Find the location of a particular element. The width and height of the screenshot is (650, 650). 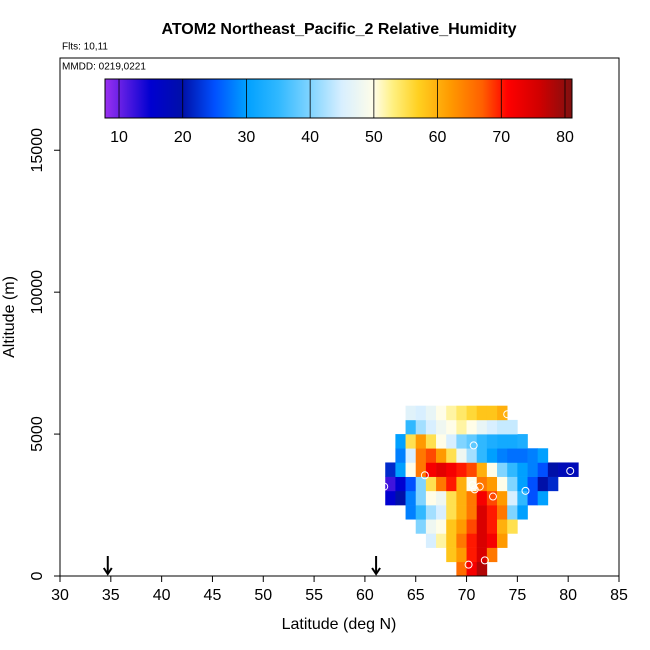

colorbar-tick-label: 70 is located at coordinates (501, 137).